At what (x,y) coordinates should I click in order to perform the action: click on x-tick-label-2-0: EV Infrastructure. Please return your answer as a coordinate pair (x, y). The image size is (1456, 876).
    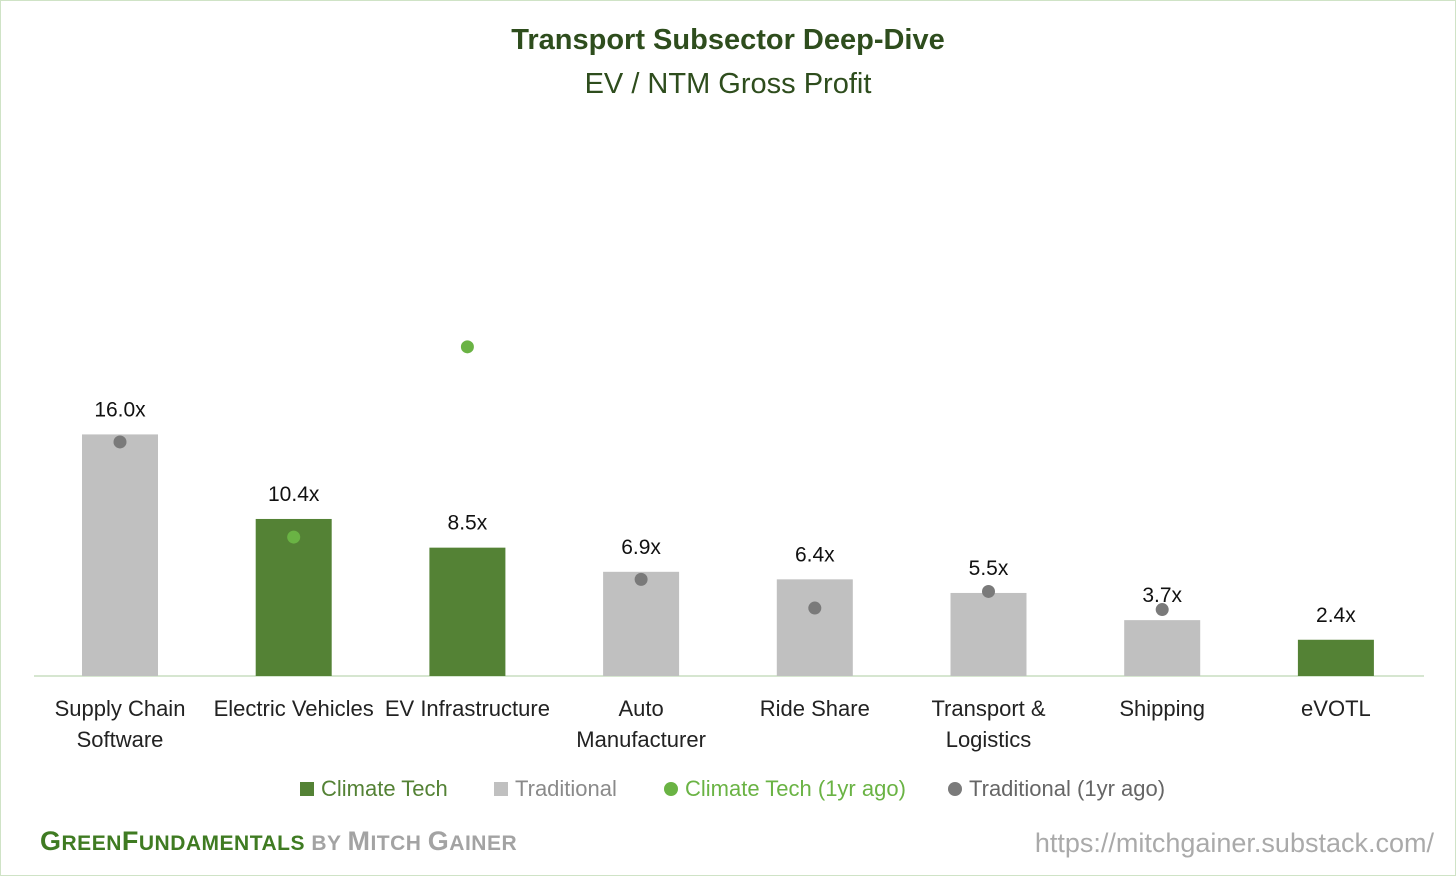
    Looking at the image, I should click on (467, 708).